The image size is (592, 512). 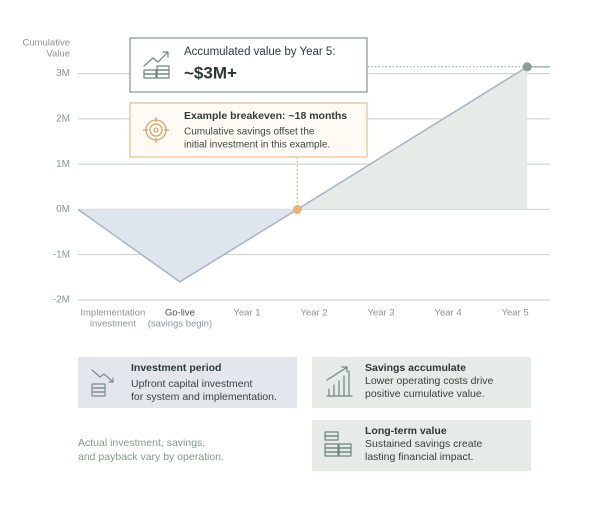 I want to click on note: Actual investment, savings,, so click(x=141, y=443).